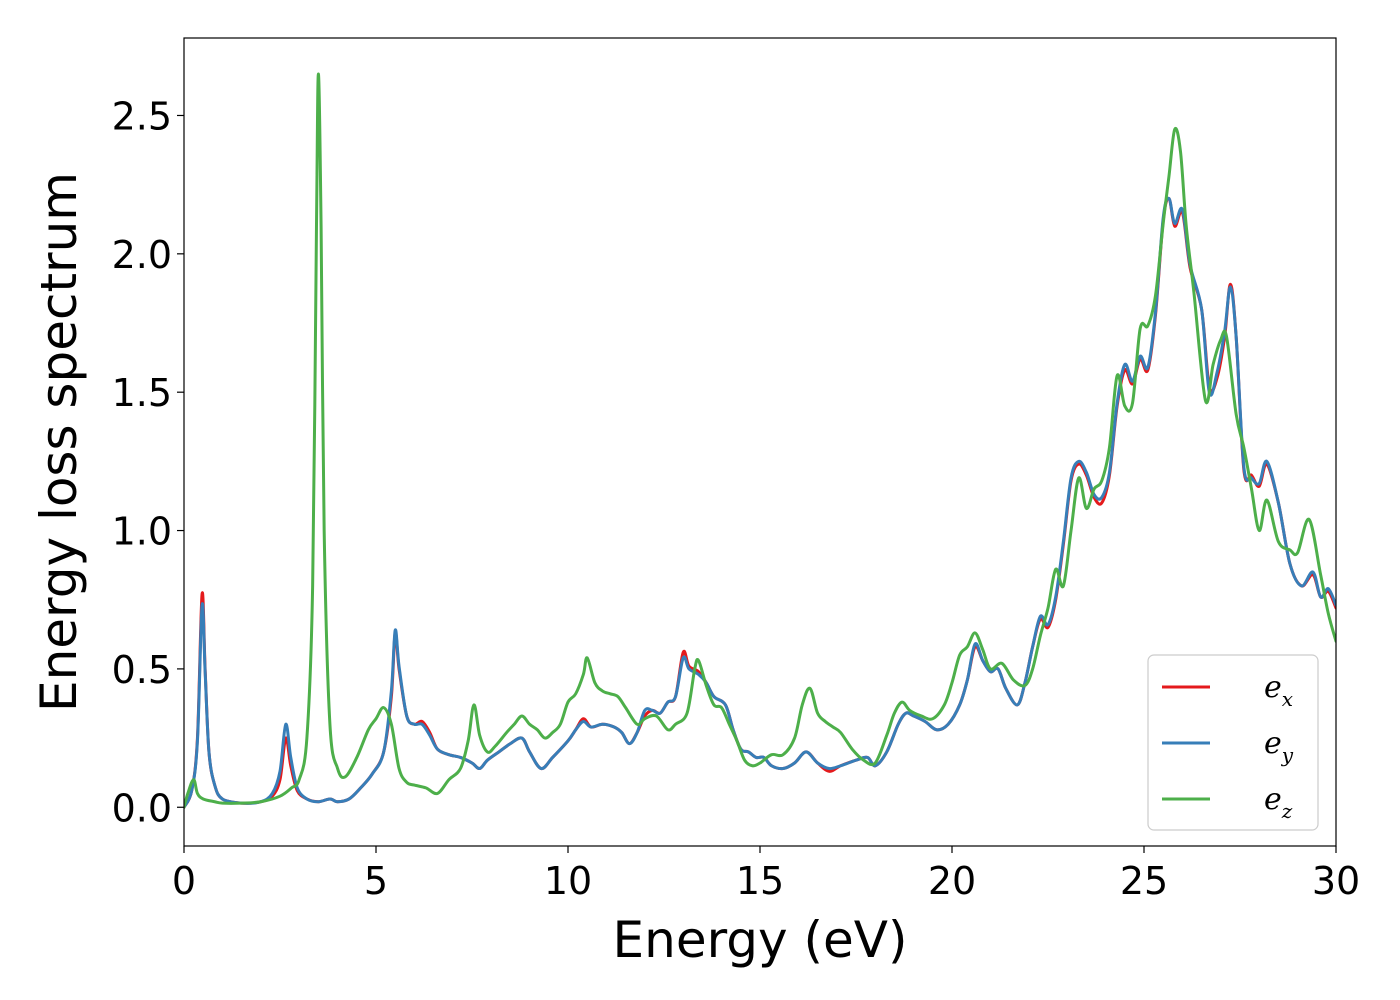 This screenshot has width=1400, height=1000. Describe the element at coordinates (952, 881) in the screenshot. I see `x-tick-label: 20` at that location.